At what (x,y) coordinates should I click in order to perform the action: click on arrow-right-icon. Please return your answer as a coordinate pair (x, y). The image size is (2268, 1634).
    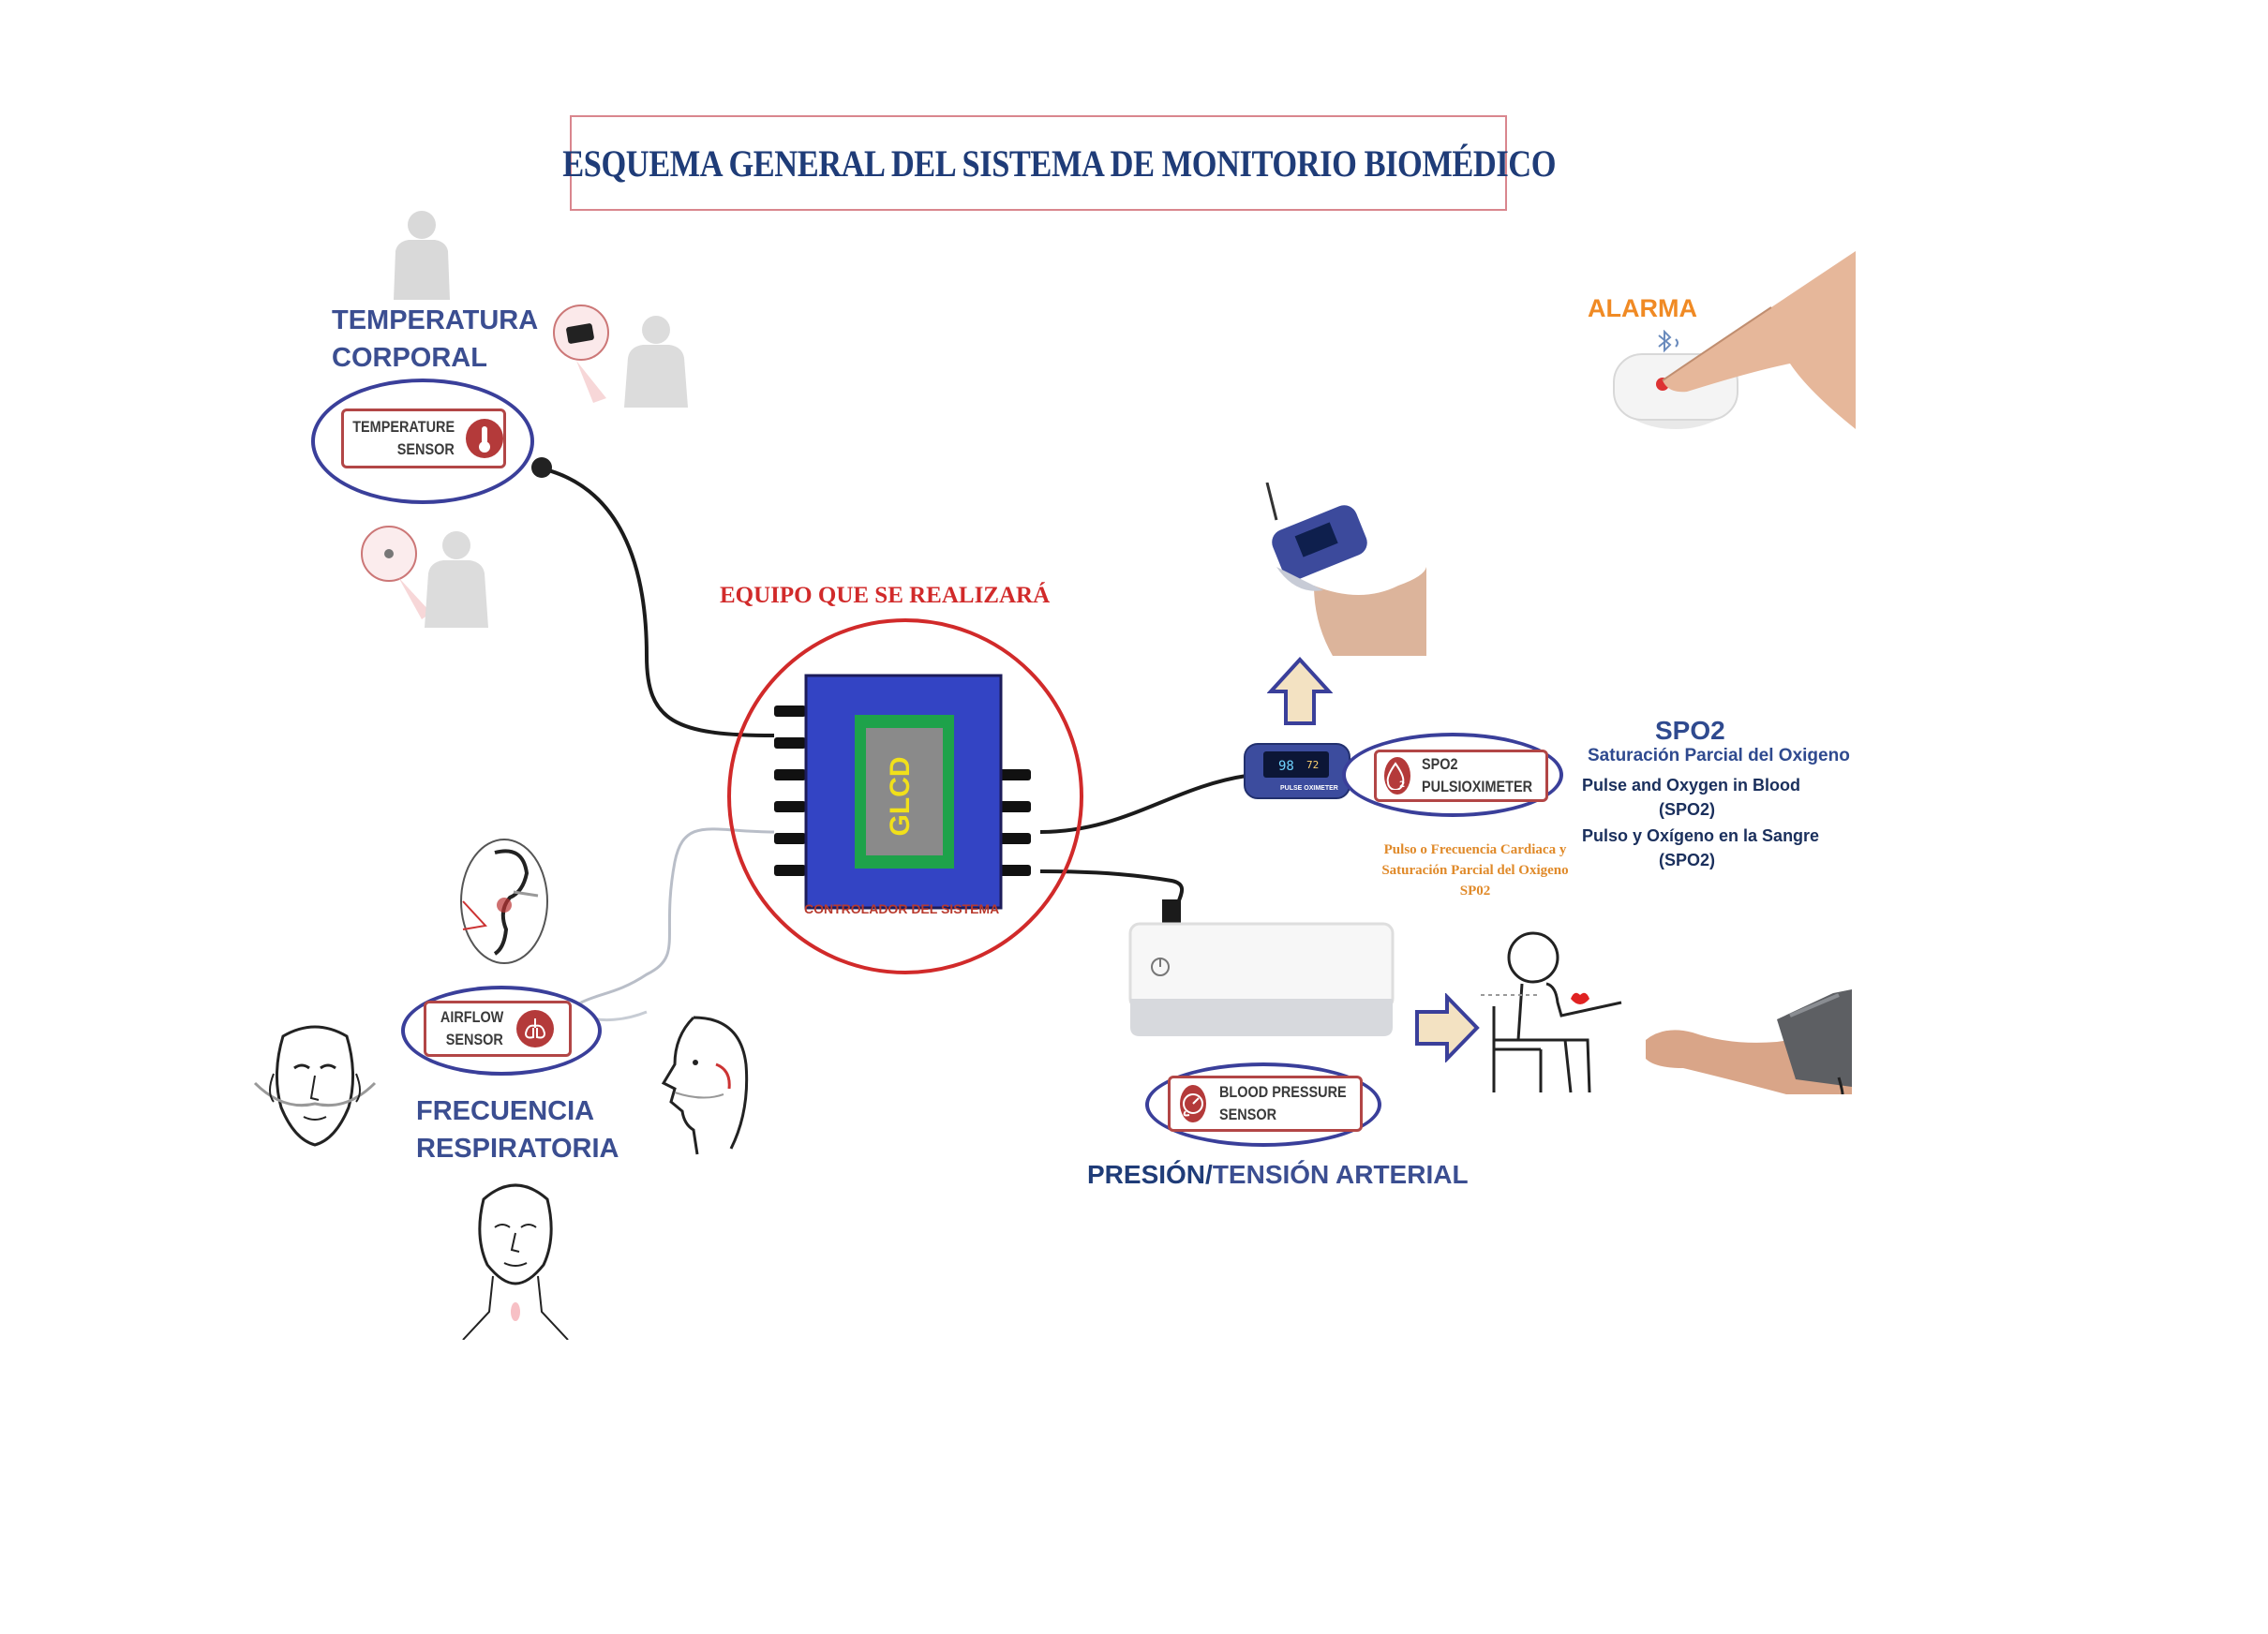
    Looking at the image, I should click on (1447, 1027).